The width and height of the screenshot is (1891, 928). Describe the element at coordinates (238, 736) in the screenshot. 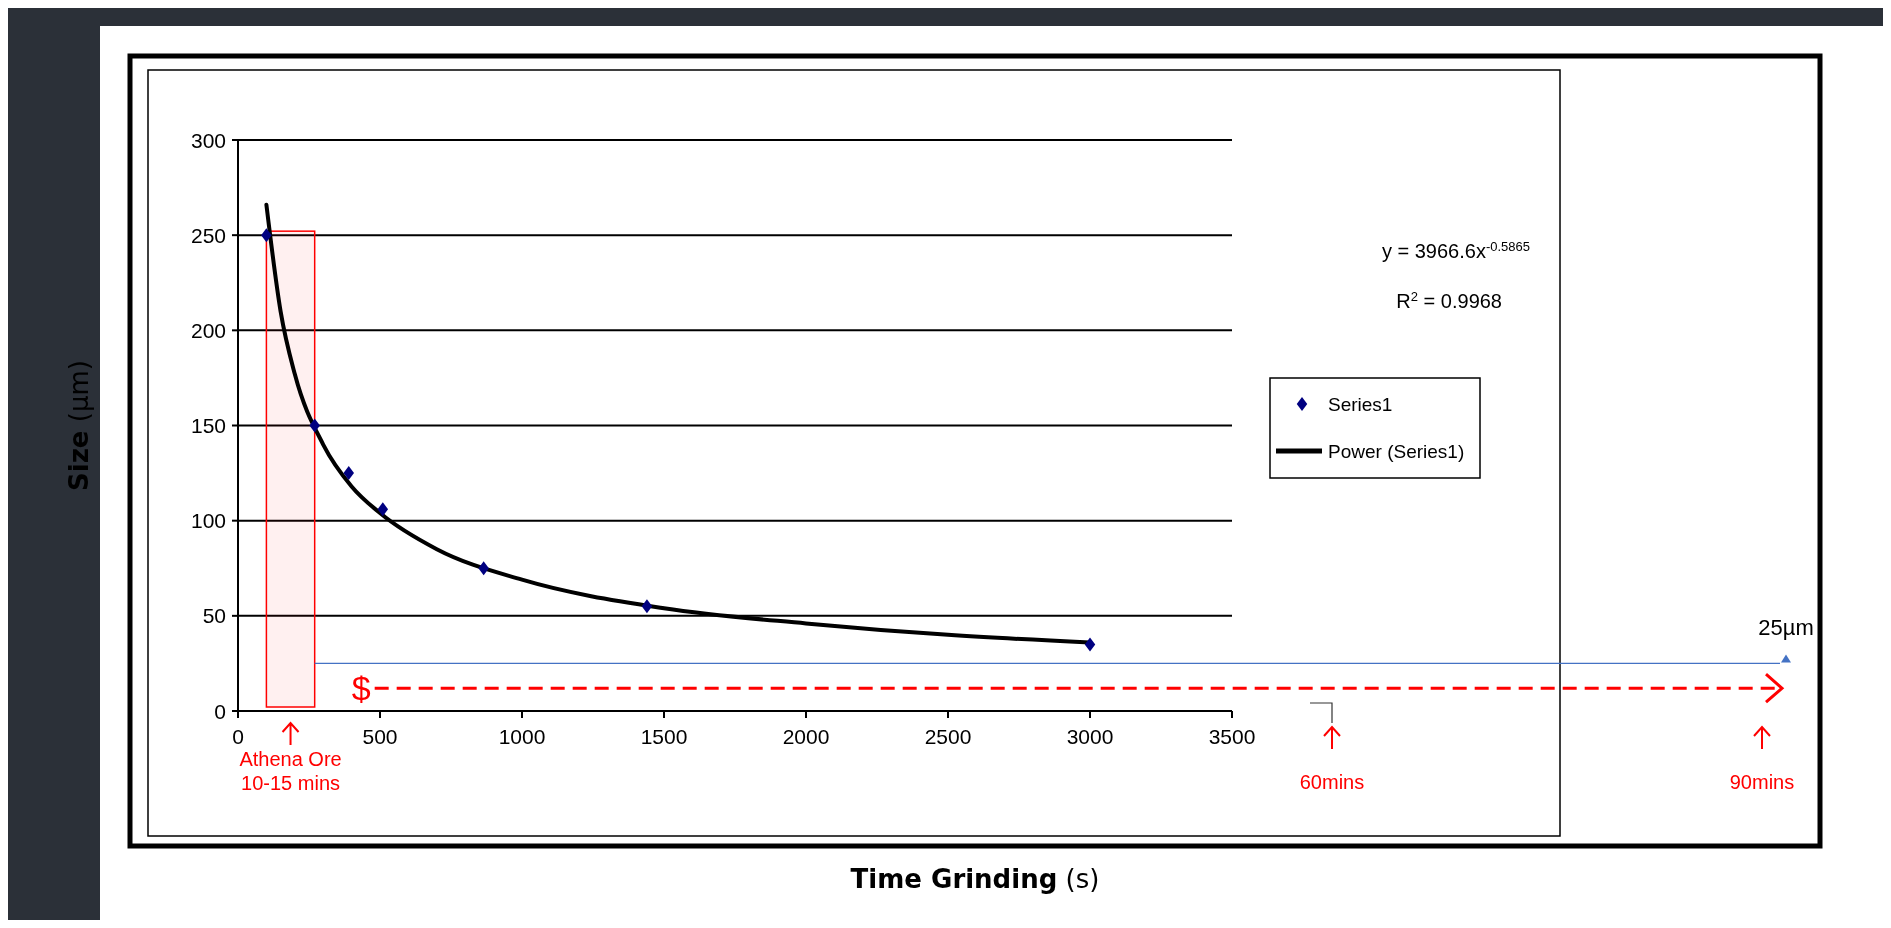

I see `x-tick-label: 0` at that location.